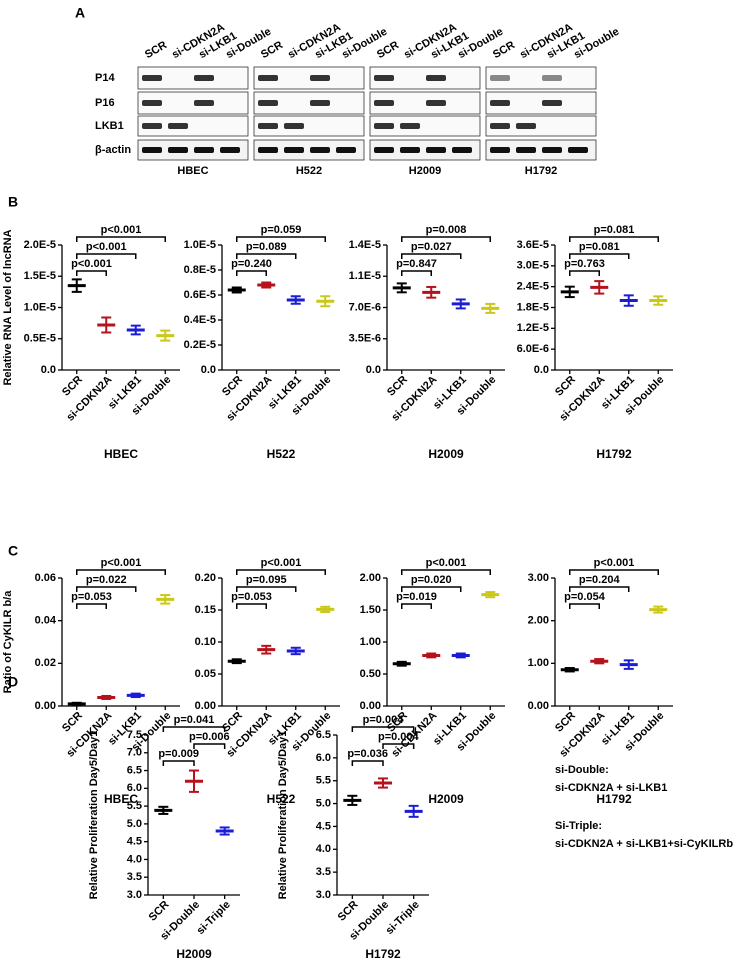 This screenshot has width=743, height=967. I want to click on y-tick-label: 0.04, so click(46, 621).